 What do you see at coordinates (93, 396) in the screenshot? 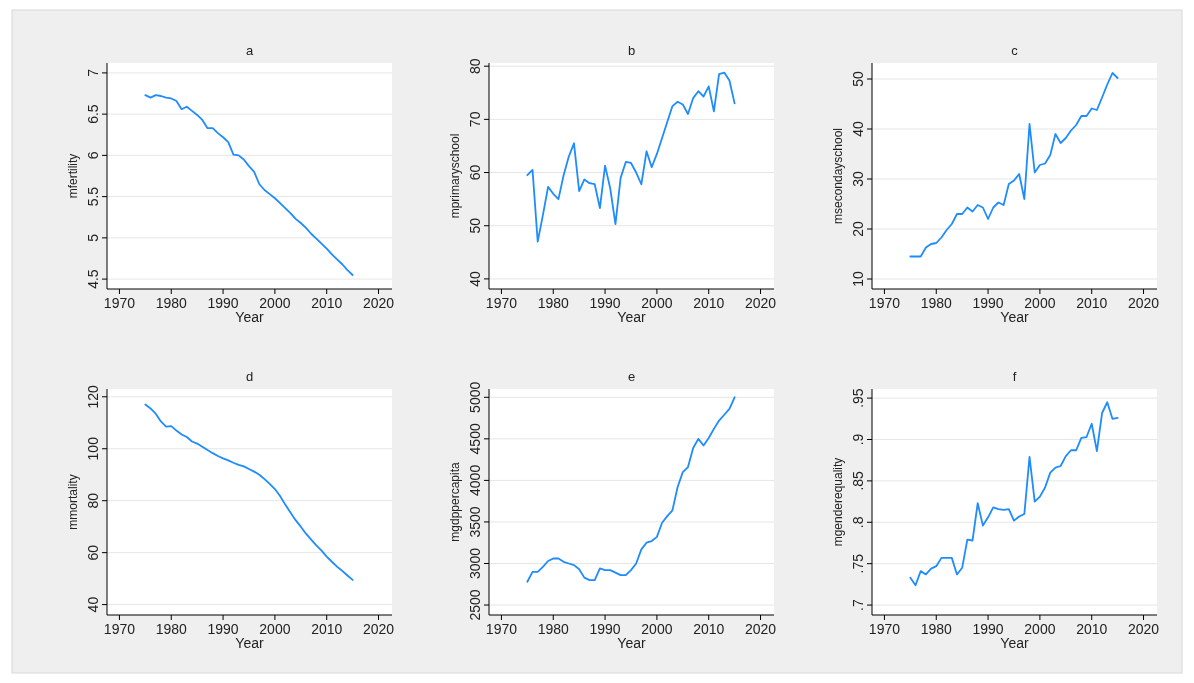
I see `y-tick-label: 120` at bounding box center [93, 396].